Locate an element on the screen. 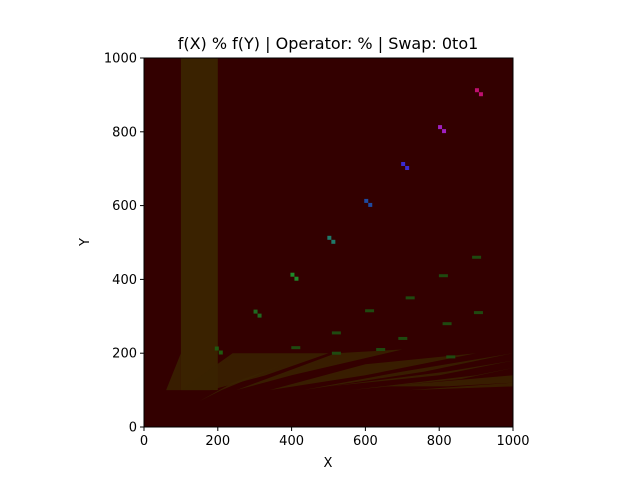  x-tick-label-2: 400 is located at coordinates (291, 441).